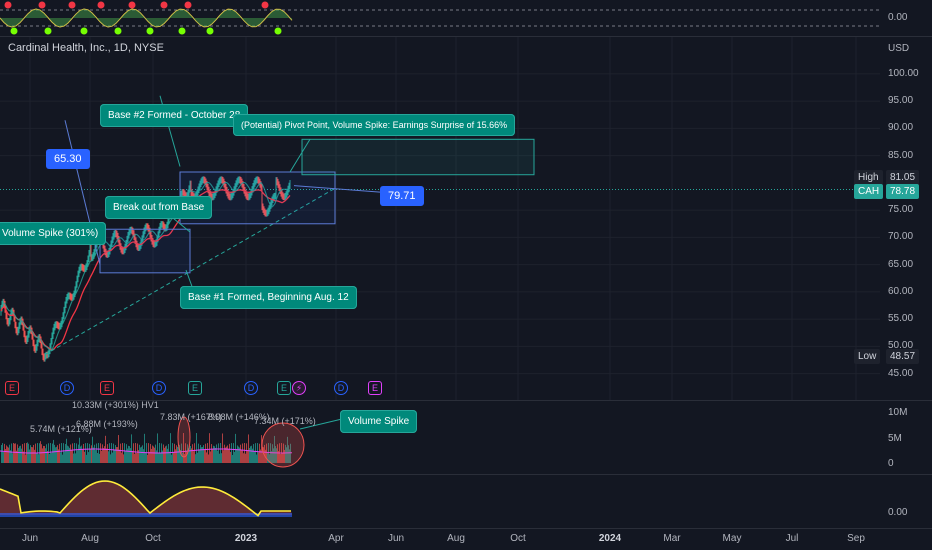 The image size is (932, 550). What do you see at coordinates (856, 538) in the screenshot?
I see `time-tick: Sep` at bounding box center [856, 538].